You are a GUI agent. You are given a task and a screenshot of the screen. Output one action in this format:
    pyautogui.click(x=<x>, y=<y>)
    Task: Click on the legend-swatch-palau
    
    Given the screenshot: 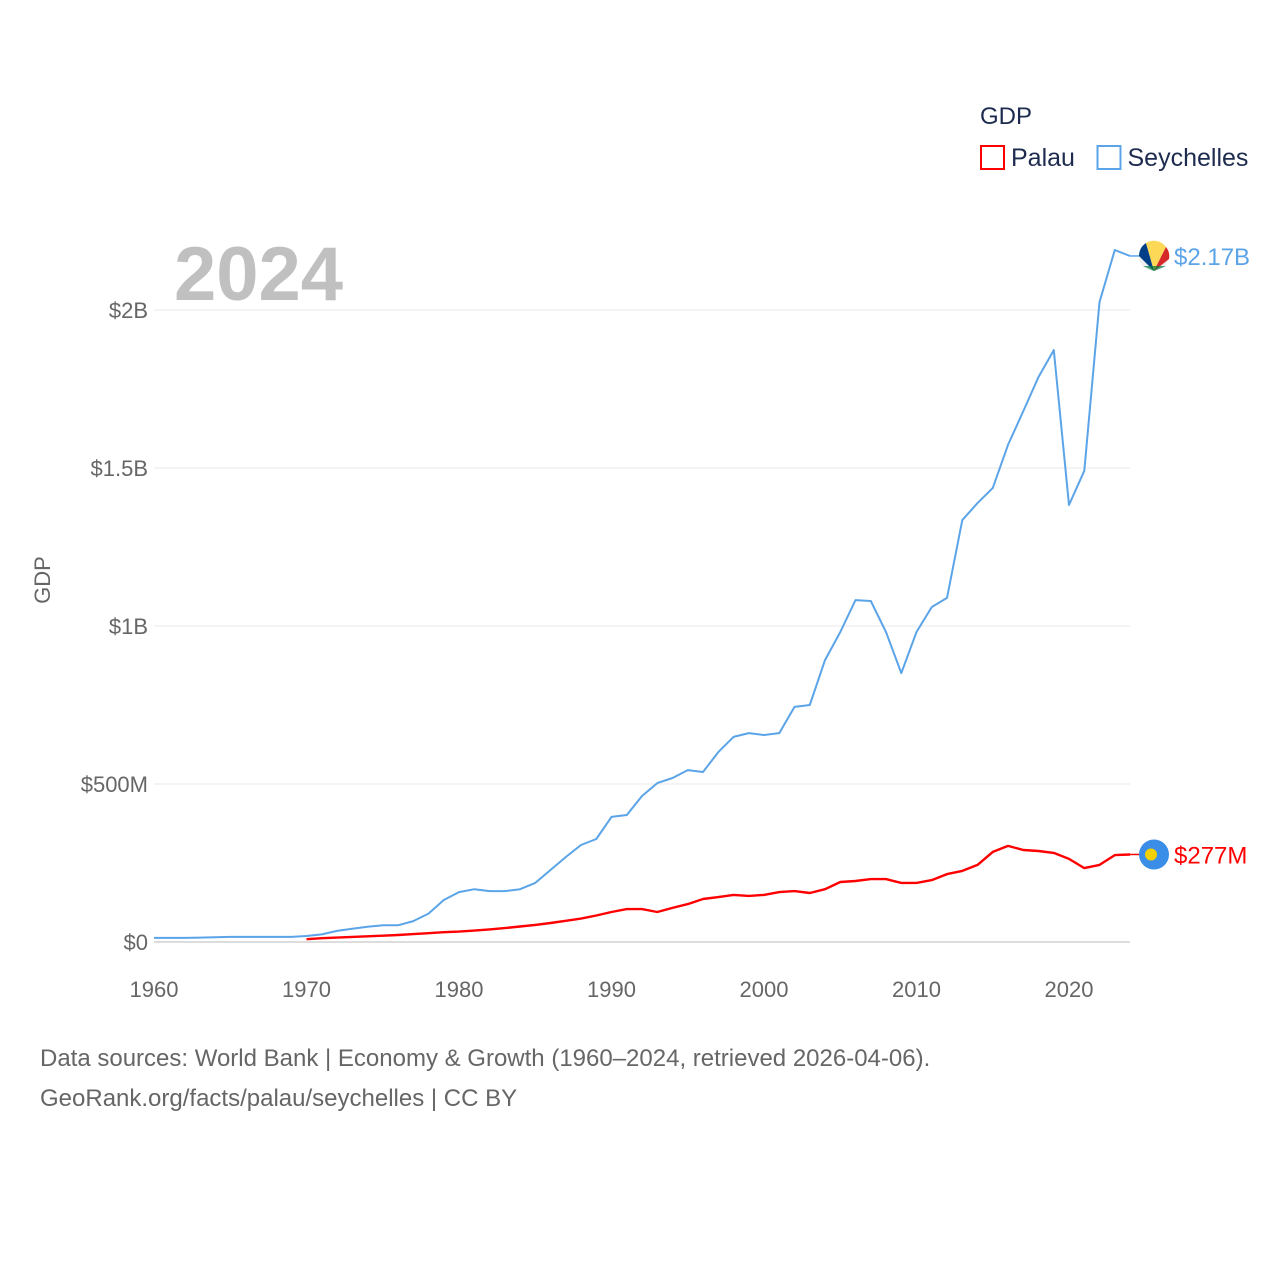 What is the action you would take?
    pyautogui.click(x=992, y=157)
    